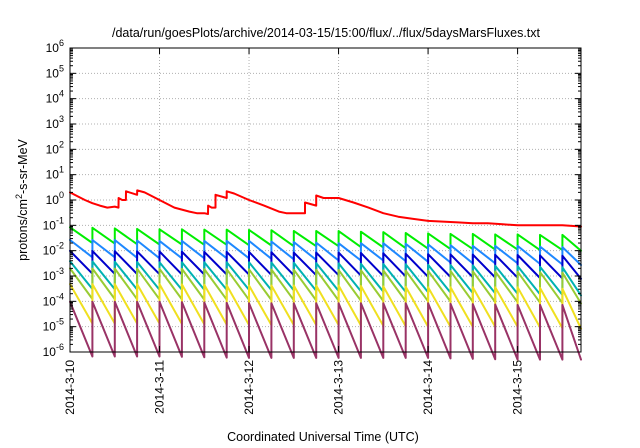 This screenshot has width=640, height=448. What do you see at coordinates (339, 387) in the screenshot?
I see `x-tick-label: 2014-3-13` at bounding box center [339, 387].